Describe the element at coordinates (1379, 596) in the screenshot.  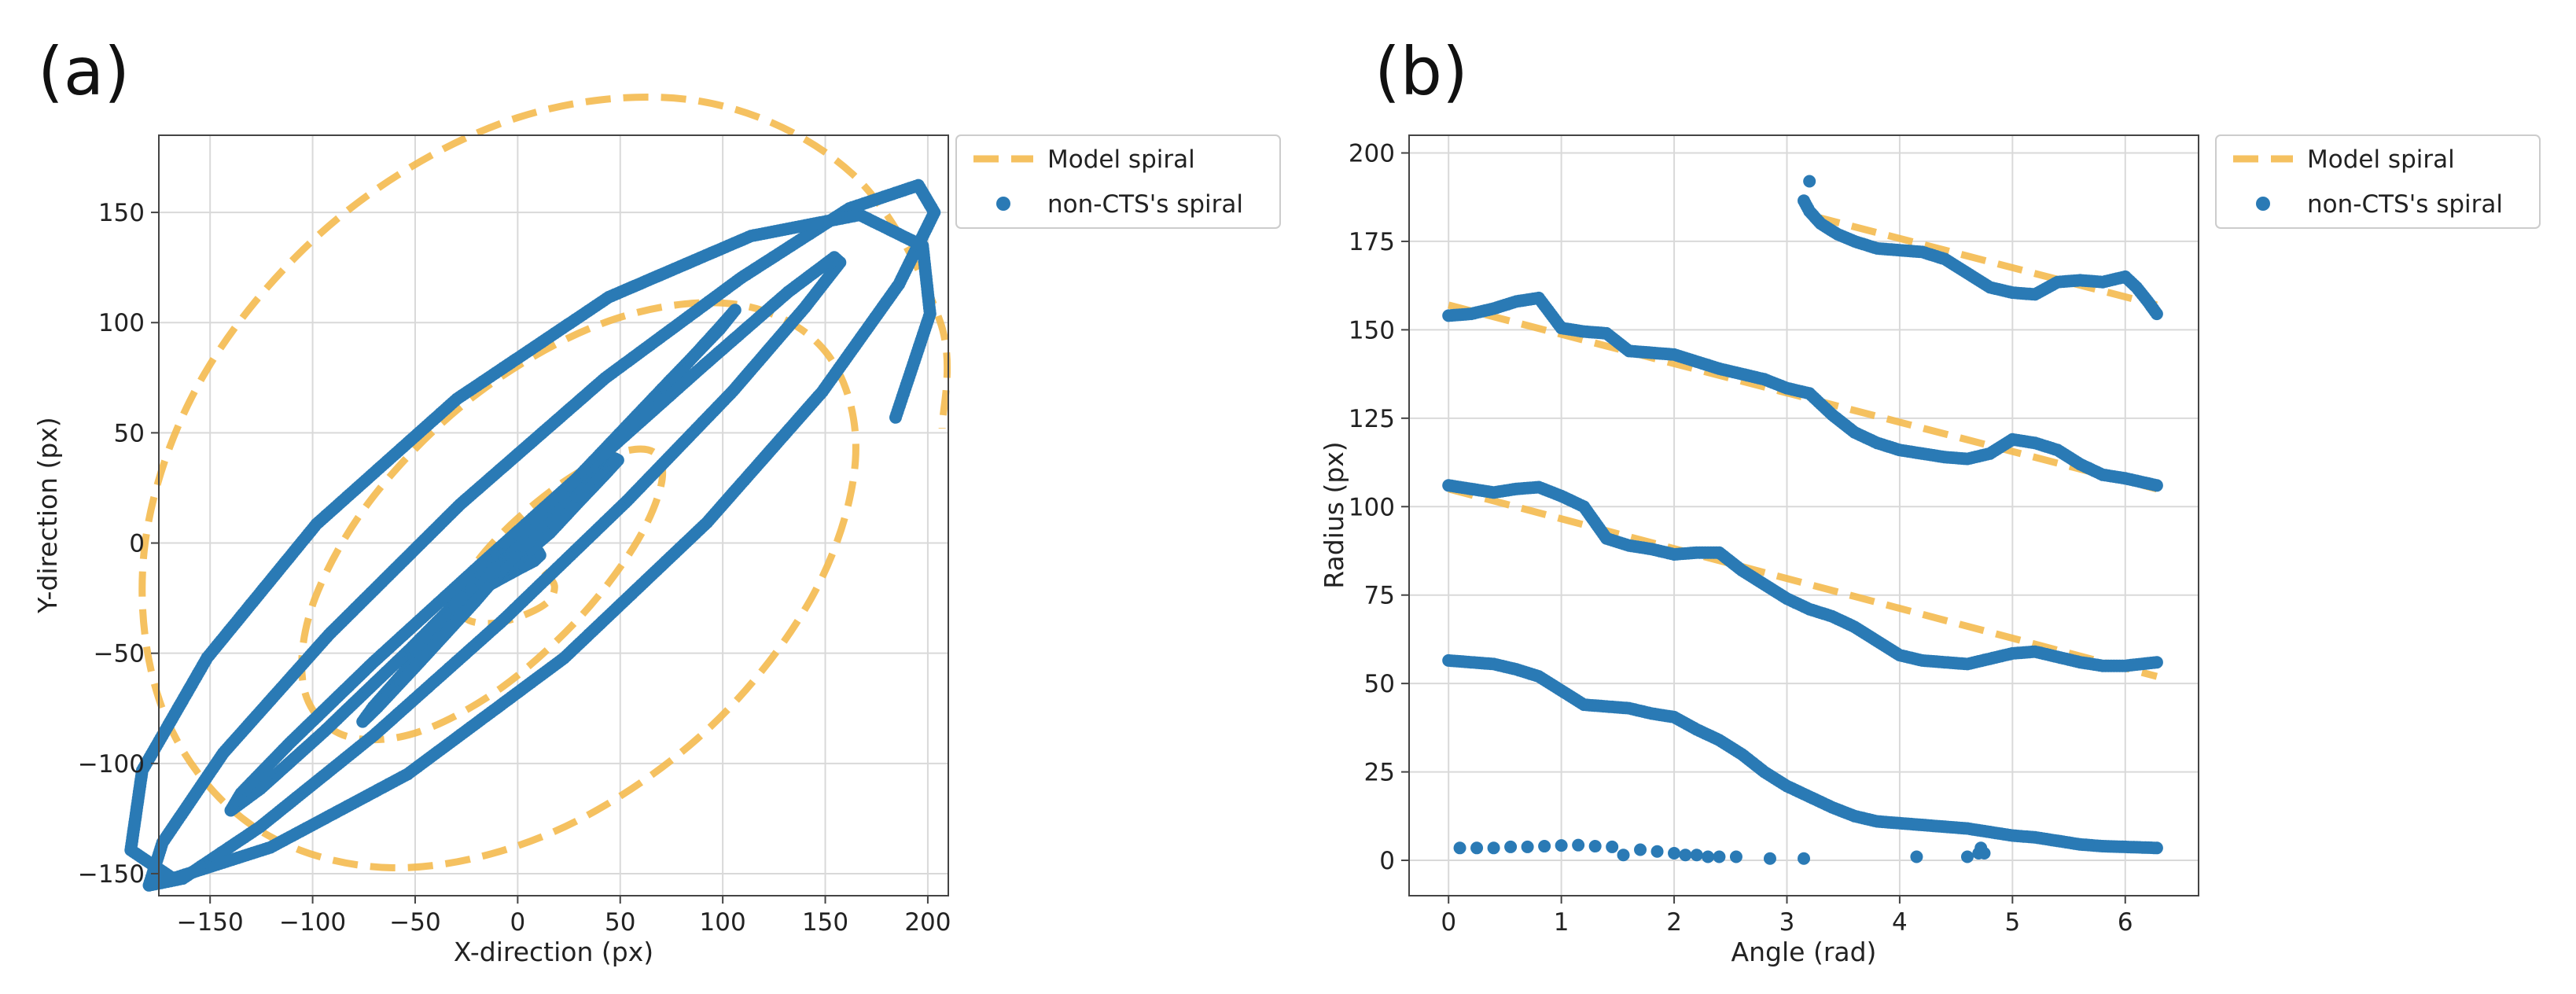
I see `panel-b-y-tick-label: 75` at that location.